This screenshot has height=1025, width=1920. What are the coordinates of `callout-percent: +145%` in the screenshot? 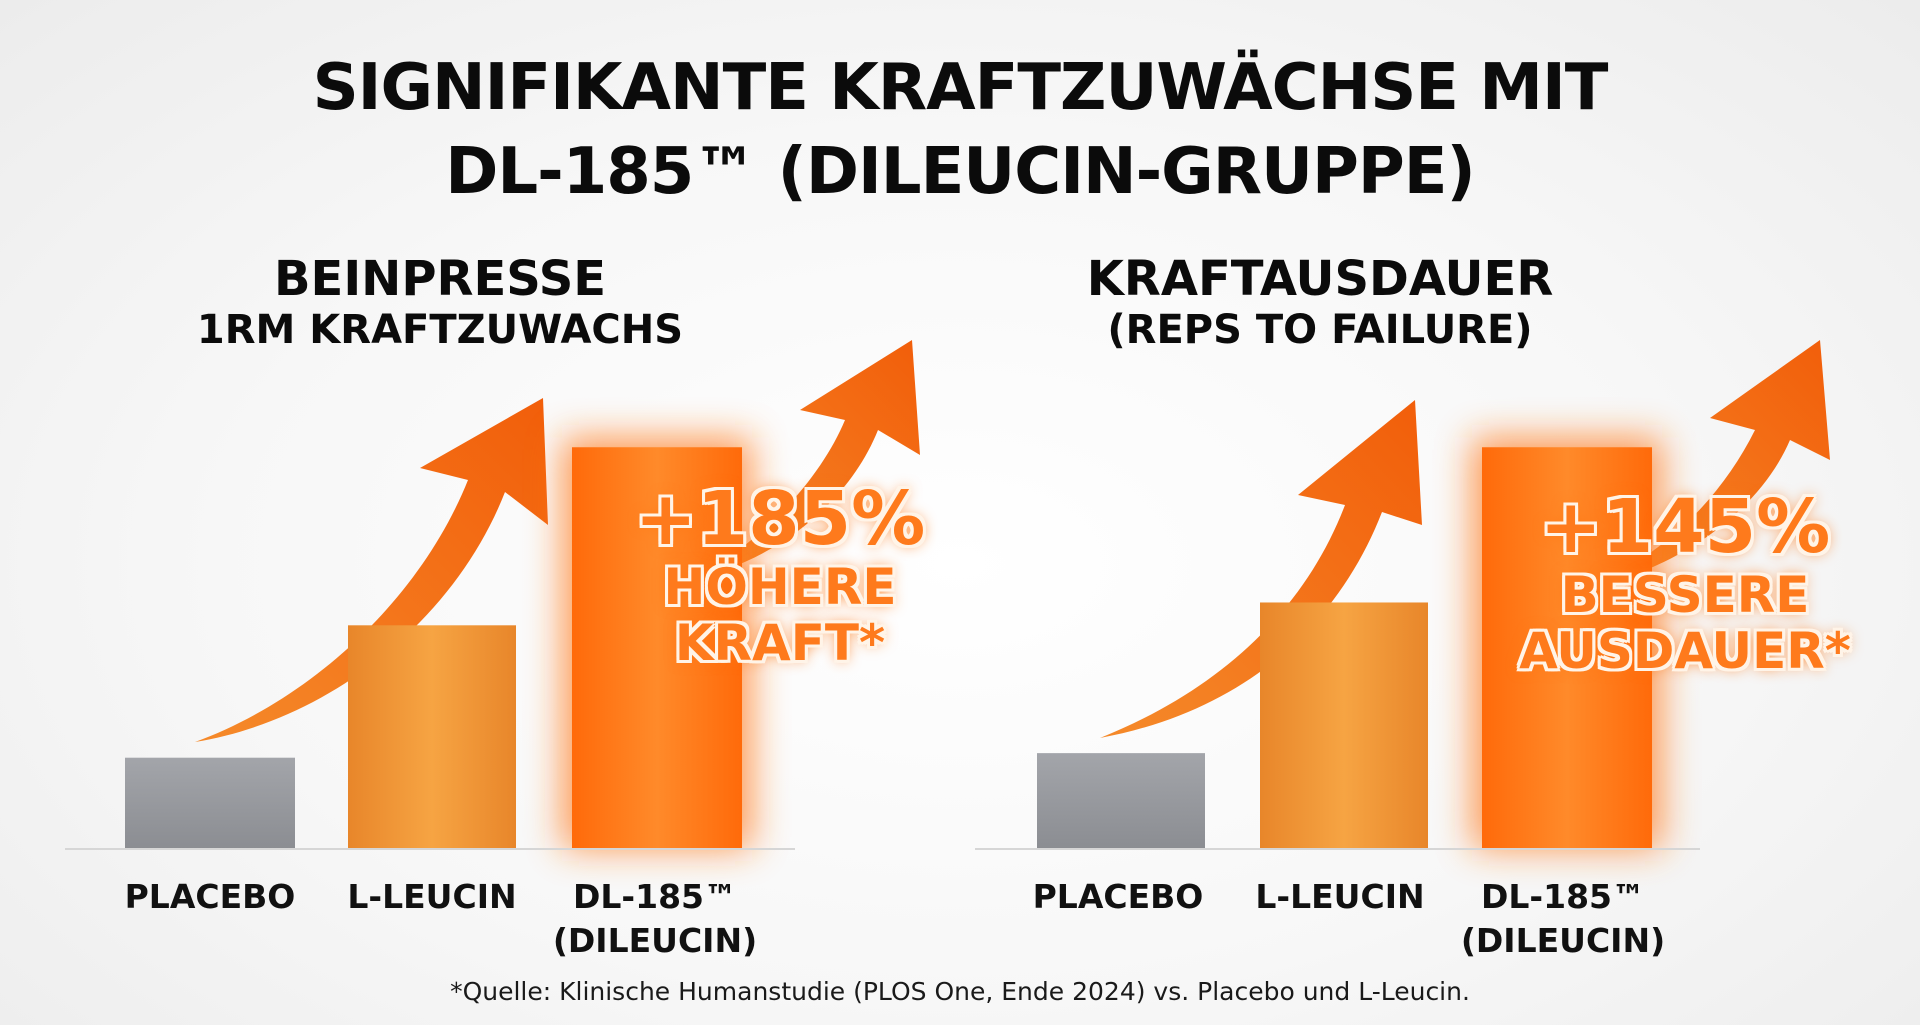 It's located at (1685, 527).